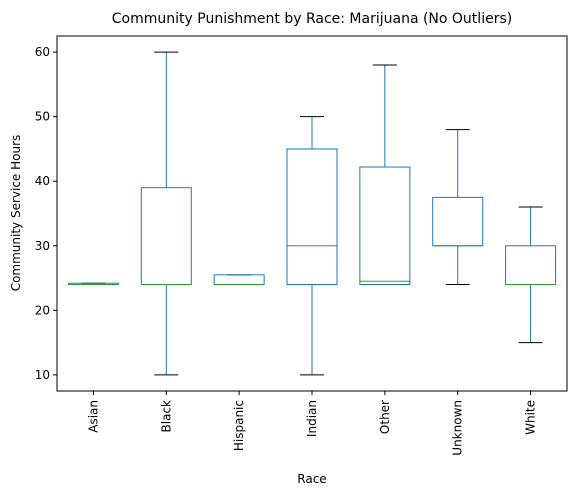 The width and height of the screenshot is (578, 495). Describe the element at coordinates (42, 375) in the screenshot. I see `y-tick-label: 10` at that location.